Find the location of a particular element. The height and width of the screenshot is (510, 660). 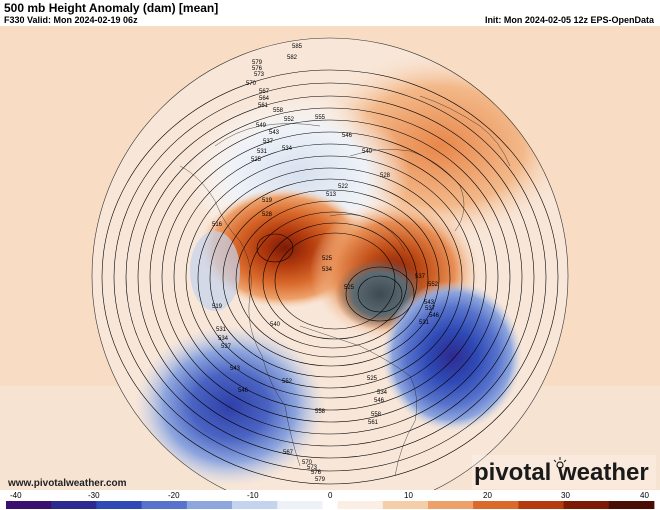

brand-text: pivotal weather is located at coordinates (561, 472).